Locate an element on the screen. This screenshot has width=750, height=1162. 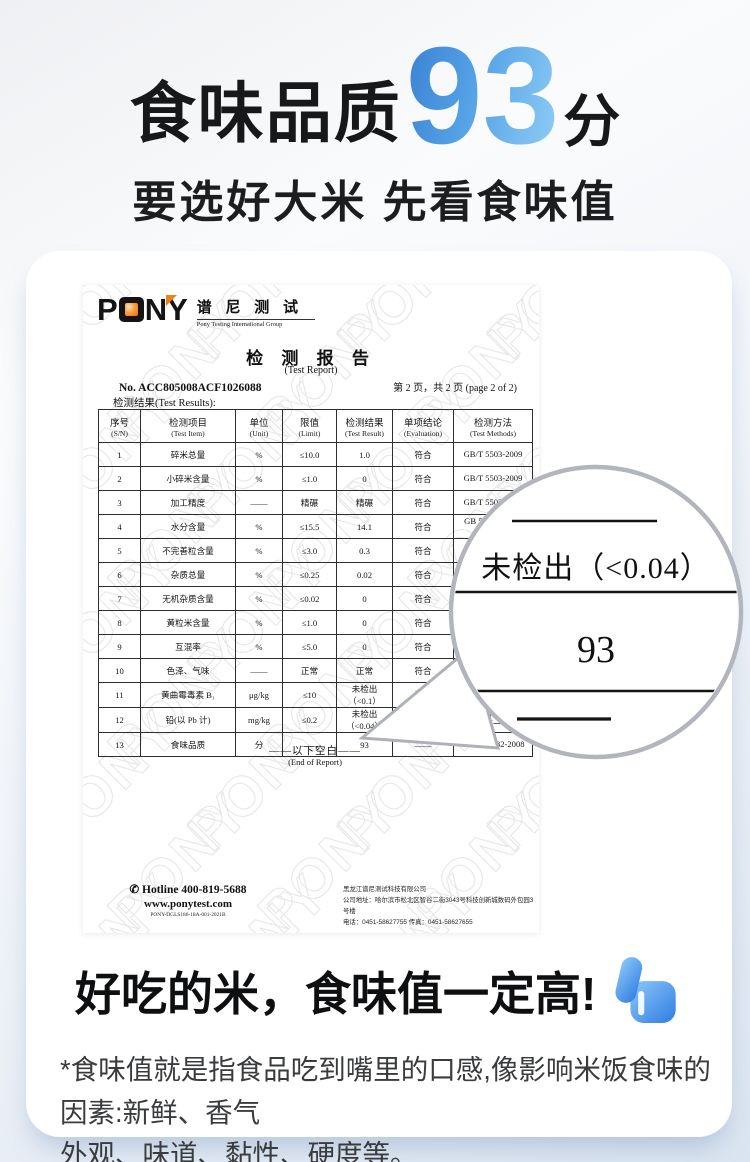
company-name: 黑龙江谱尼测试科技有限公司 is located at coordinates (385, 889).